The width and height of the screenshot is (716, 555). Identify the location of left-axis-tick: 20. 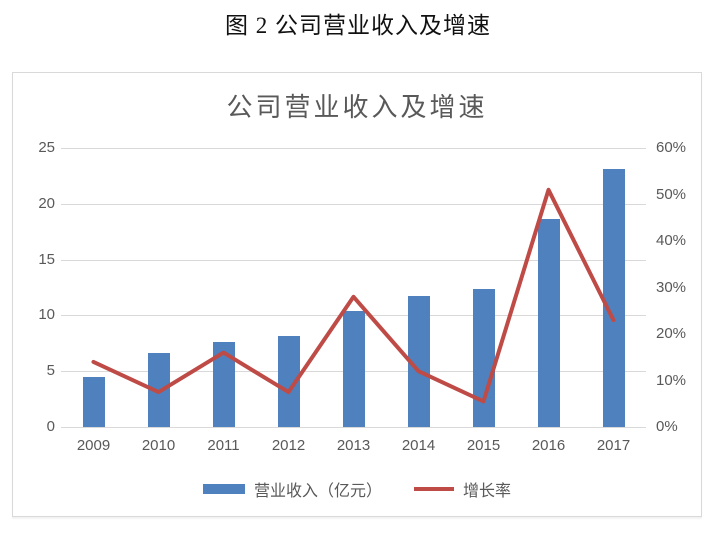
(46, 203).